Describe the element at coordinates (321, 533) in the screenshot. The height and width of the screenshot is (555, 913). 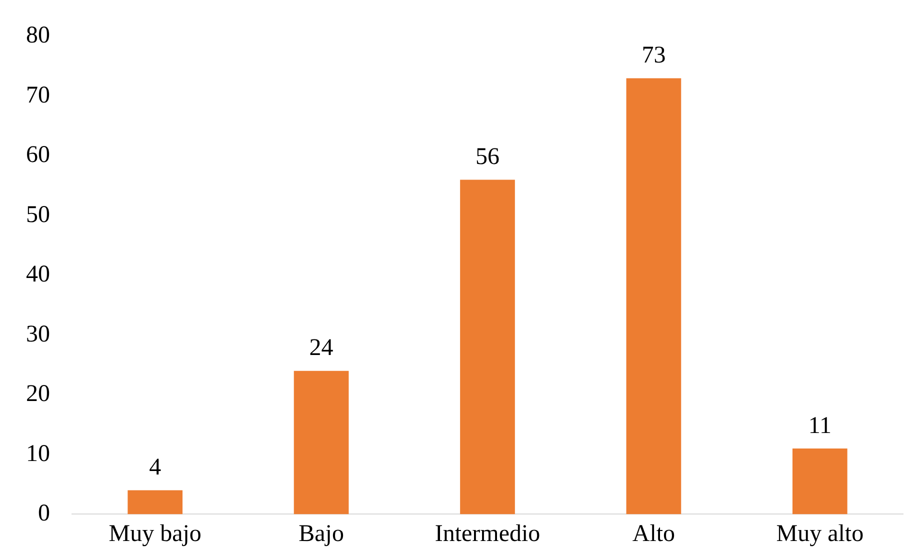
I see `x-tick-label: Bajo` at that location.